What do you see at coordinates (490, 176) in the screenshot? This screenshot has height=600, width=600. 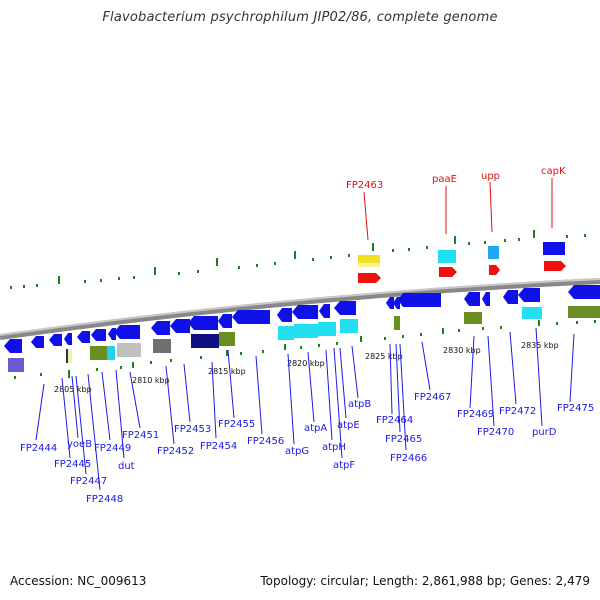 I see `gene-label-upp: upp` at bounding box center [490, 176].